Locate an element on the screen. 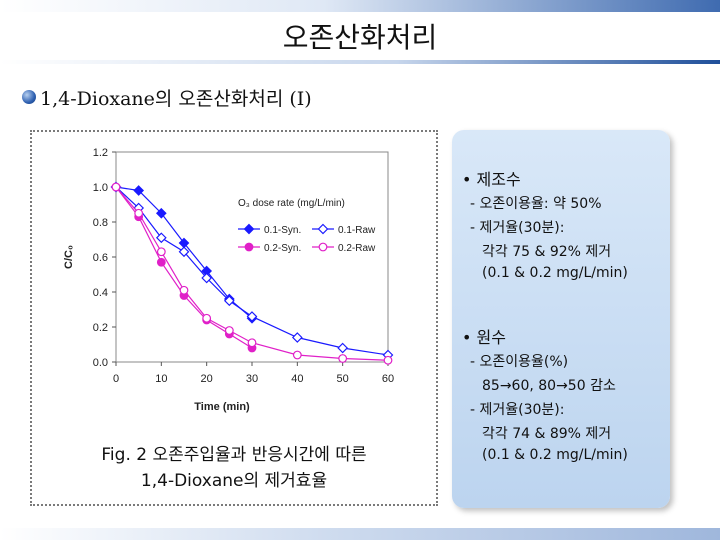 This screenshot has height=540, width=720. panel-line: - 오존이용율(%) is located at coordinates (519, 362).